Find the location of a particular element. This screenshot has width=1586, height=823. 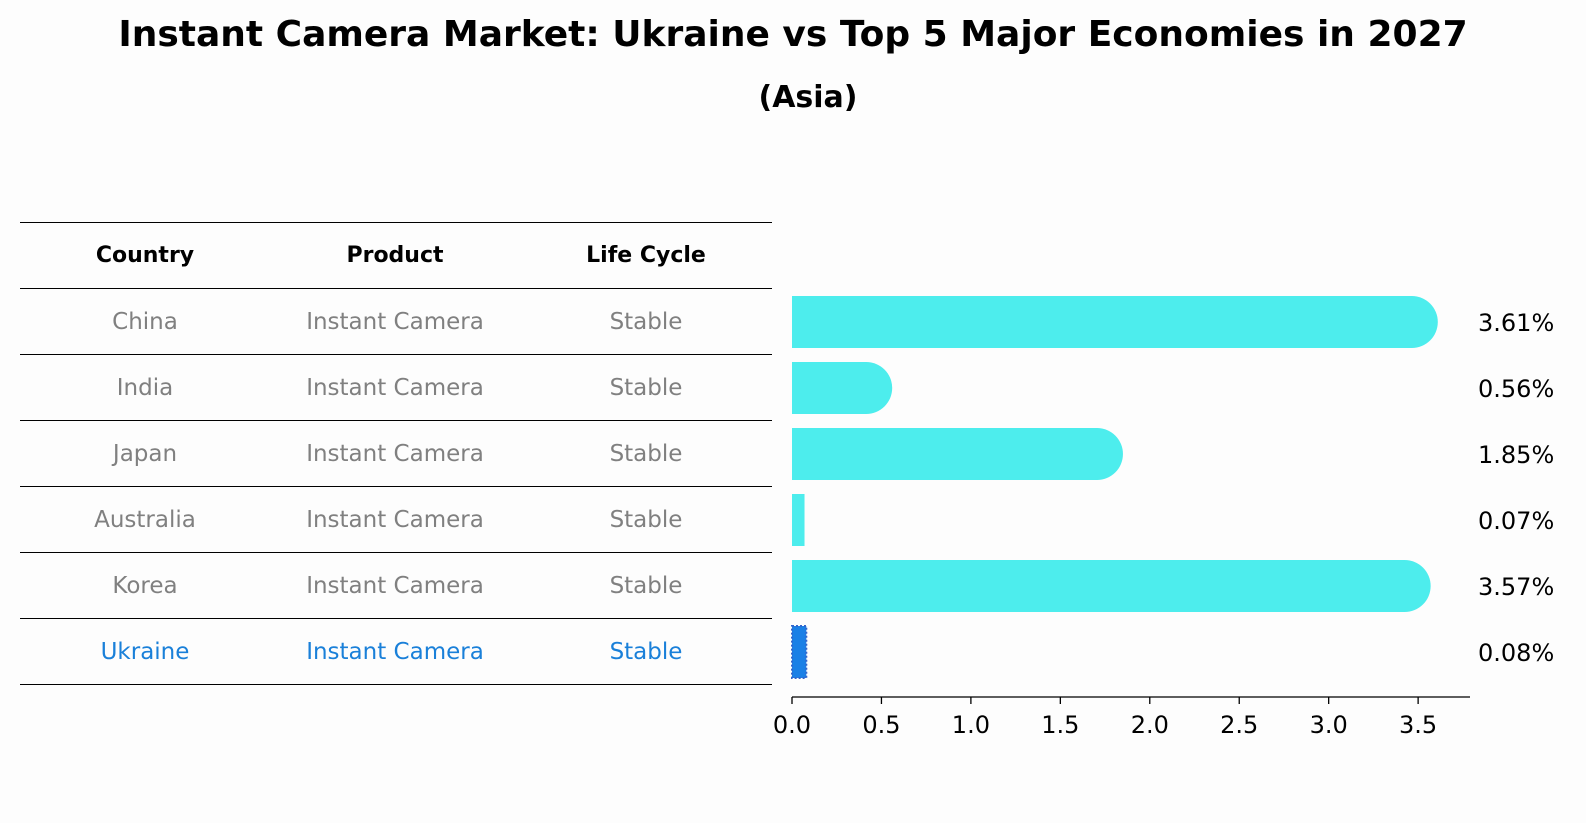

bar-japan-base is located at coordinates (805, 454).